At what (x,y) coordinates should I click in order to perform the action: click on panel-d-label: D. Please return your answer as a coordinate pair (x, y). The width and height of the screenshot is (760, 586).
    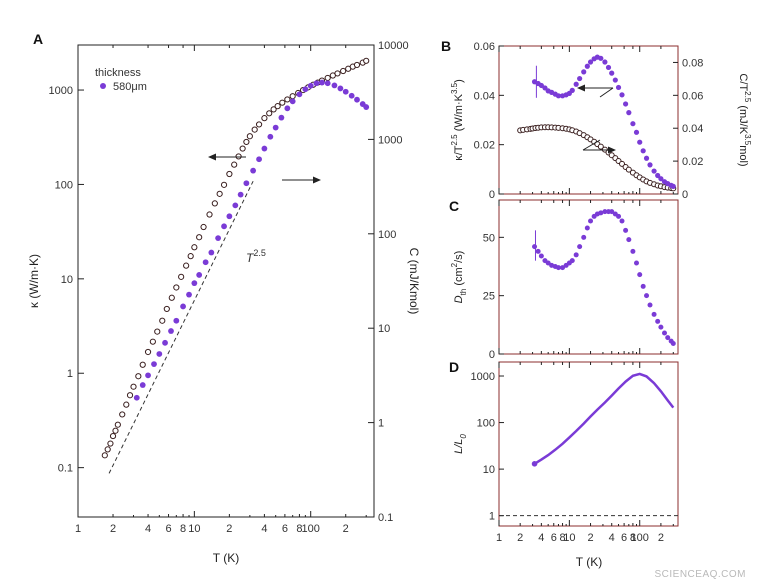
    Looking at the image, I should click on (454, 367).